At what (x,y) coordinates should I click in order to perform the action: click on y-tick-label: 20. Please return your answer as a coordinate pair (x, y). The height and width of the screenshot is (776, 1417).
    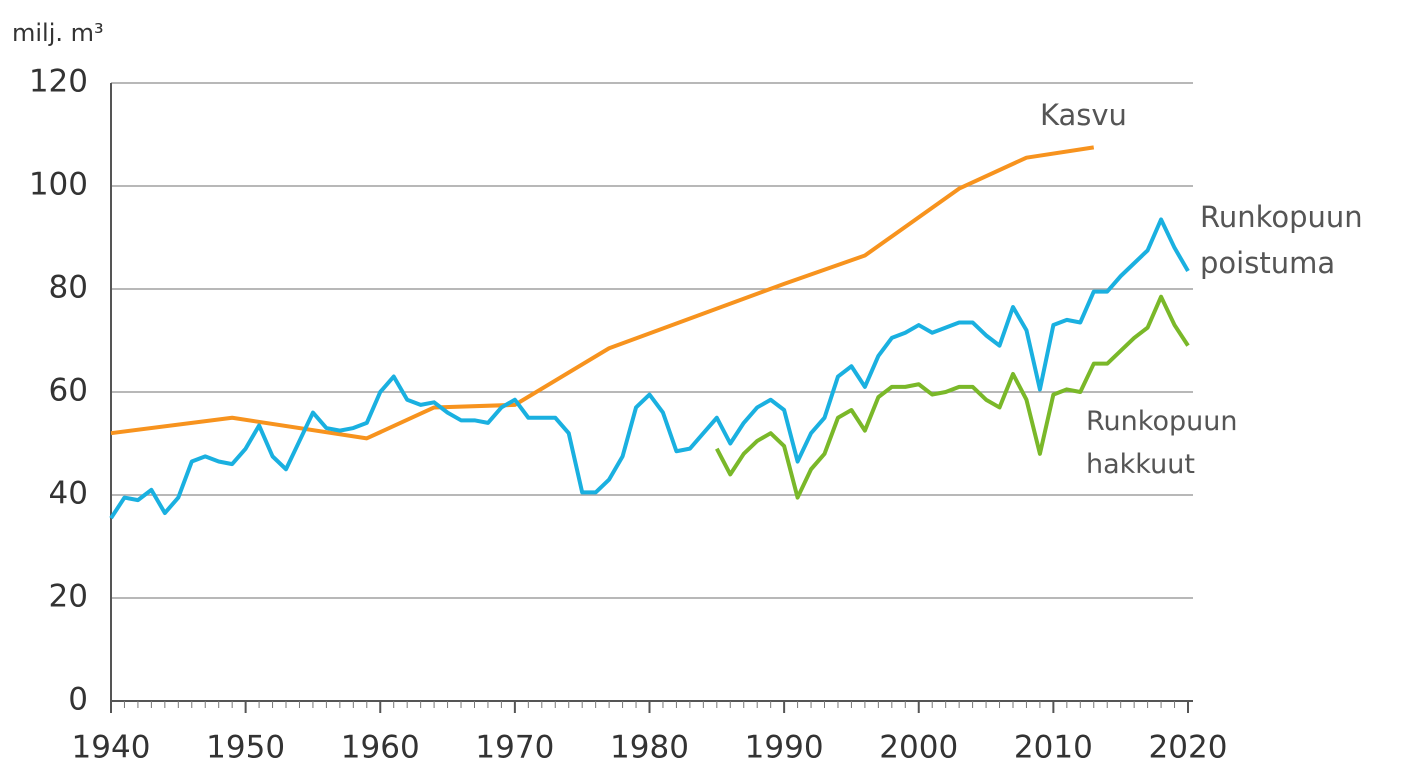
    Looking at the image, I should click on (68, 597).